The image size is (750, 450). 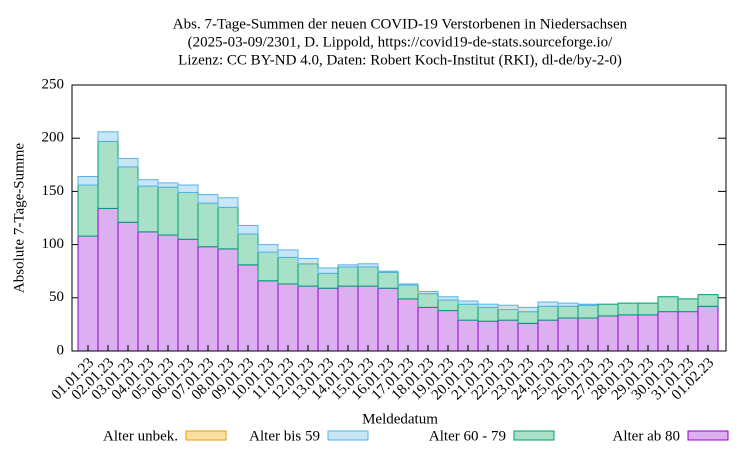 What do you see at coordinates (19, 218) in the screenshot?
I see `y-axis-label: Absolute 7-Tage-Summe` at bounding box center [19, 218].